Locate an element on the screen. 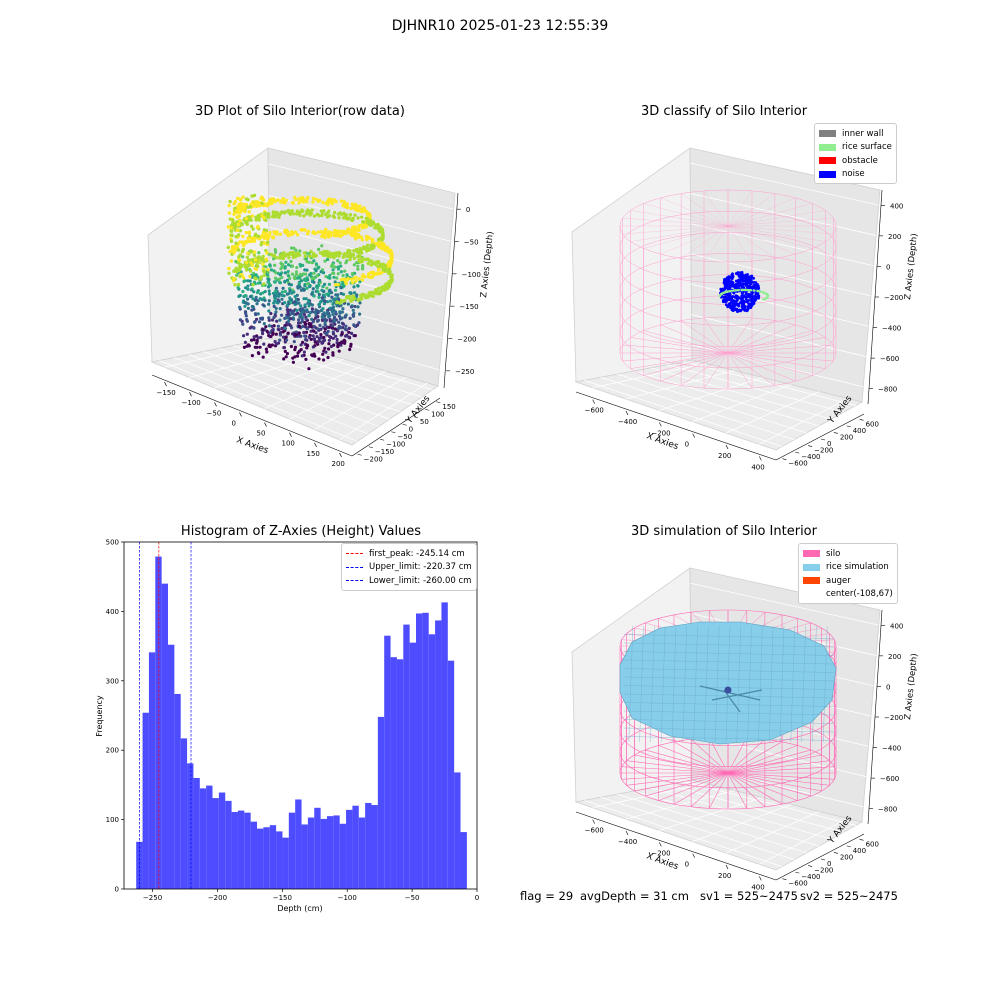 This screenshot has height=1000, width=1000. z-tick-label: 0 is located at coordinates (888, 687).